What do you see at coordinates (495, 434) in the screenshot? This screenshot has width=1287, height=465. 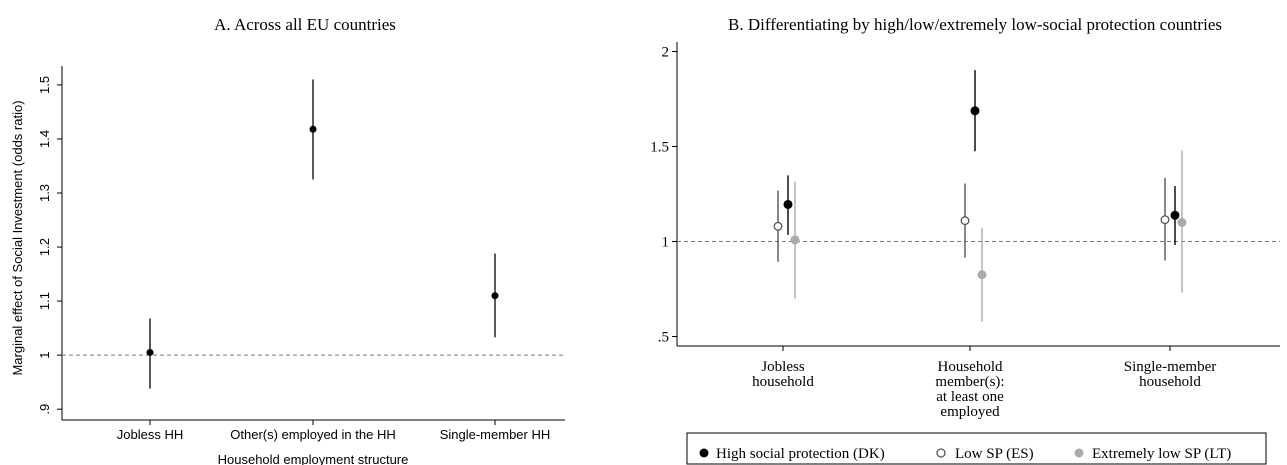 I see `panel-a-xtick-label: Single-member HH` at bounding box center [495, 434].